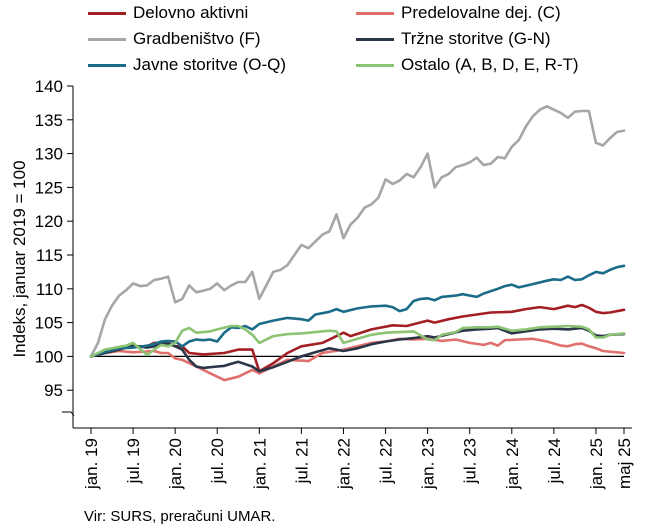 This screenshot has height=531, width=650. Describe the element at coordinates (357, 341) in the screenshot. I see `series-line-ostalo-a-b-d-e-r-t` at that location.